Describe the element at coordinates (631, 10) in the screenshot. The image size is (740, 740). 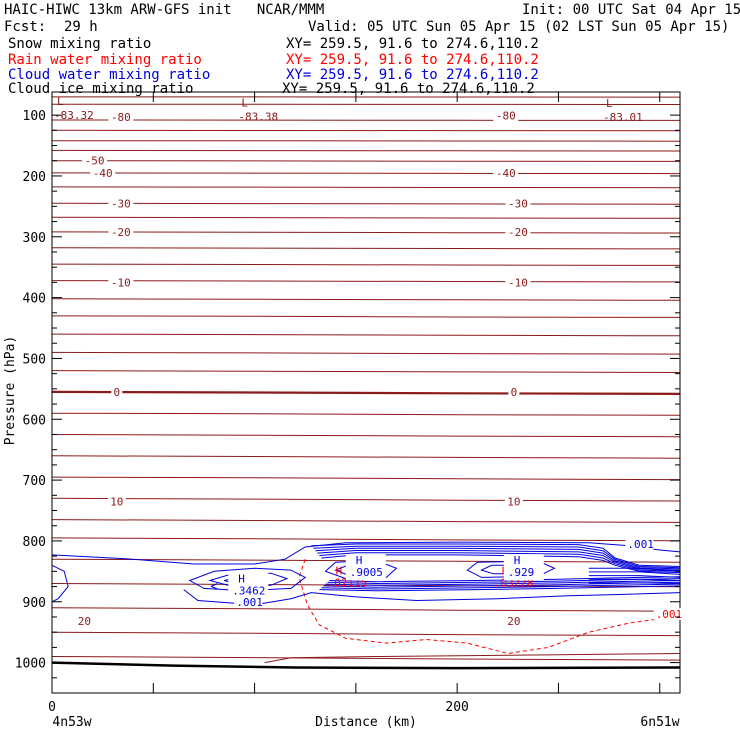
I see `header-init: Init: 00 UTC Sat 04 Apr 15` at that location.